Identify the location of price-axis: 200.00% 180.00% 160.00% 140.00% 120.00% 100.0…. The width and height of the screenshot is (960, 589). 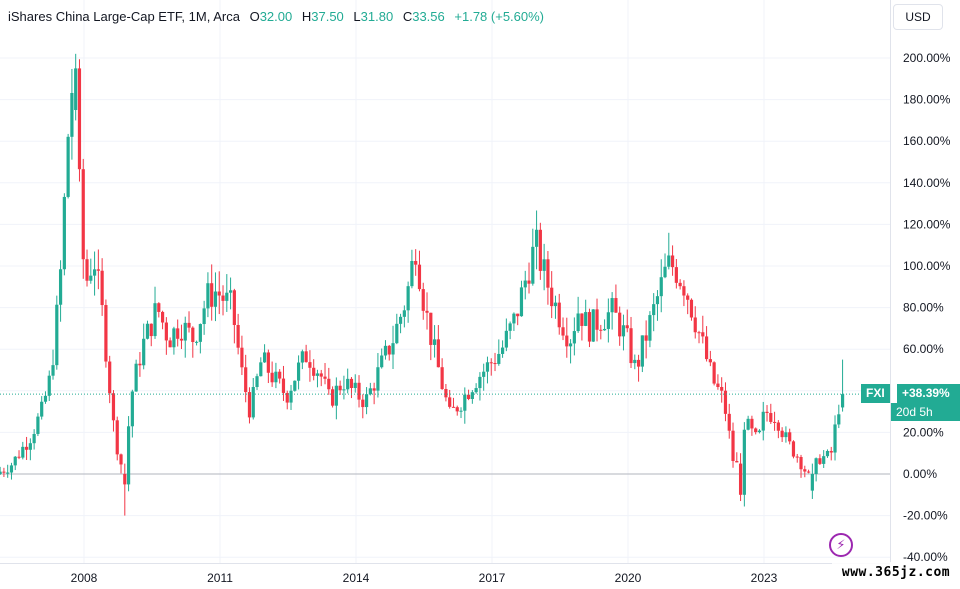
(927, 307).